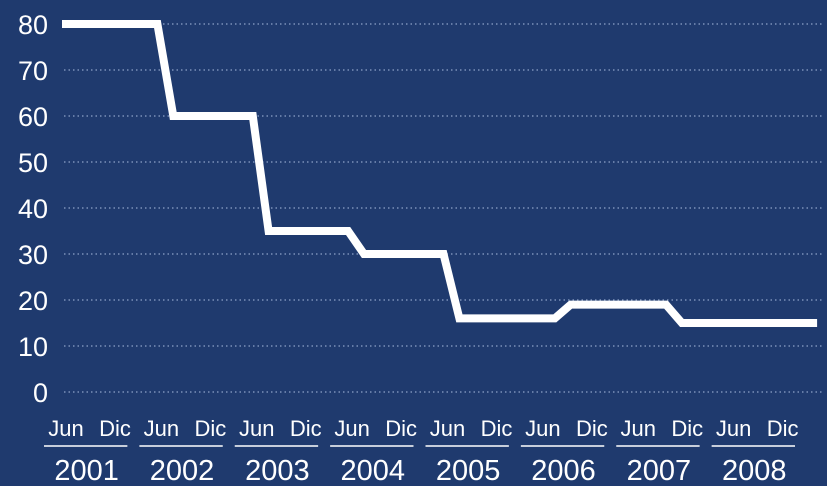 Image resolution: width=827 pixels, height=486 pixels. What do you see at coordinates (687, 428) in the screenshot?
I see `x-month-label-dic-2007: Dic` at bounding box center [687, 428].